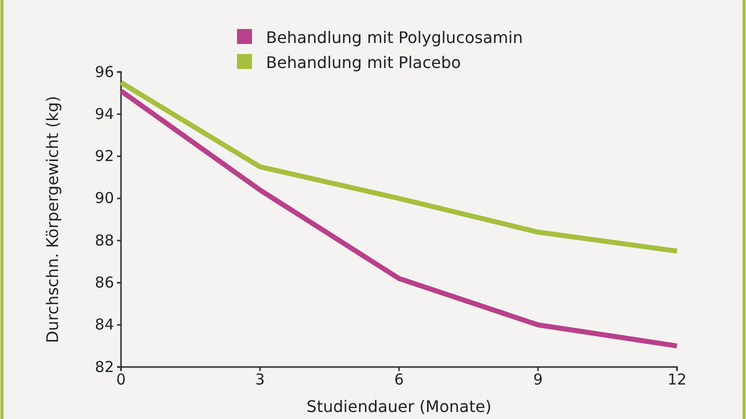  I want to click on x-tick-label: 0, so click(121, 379).